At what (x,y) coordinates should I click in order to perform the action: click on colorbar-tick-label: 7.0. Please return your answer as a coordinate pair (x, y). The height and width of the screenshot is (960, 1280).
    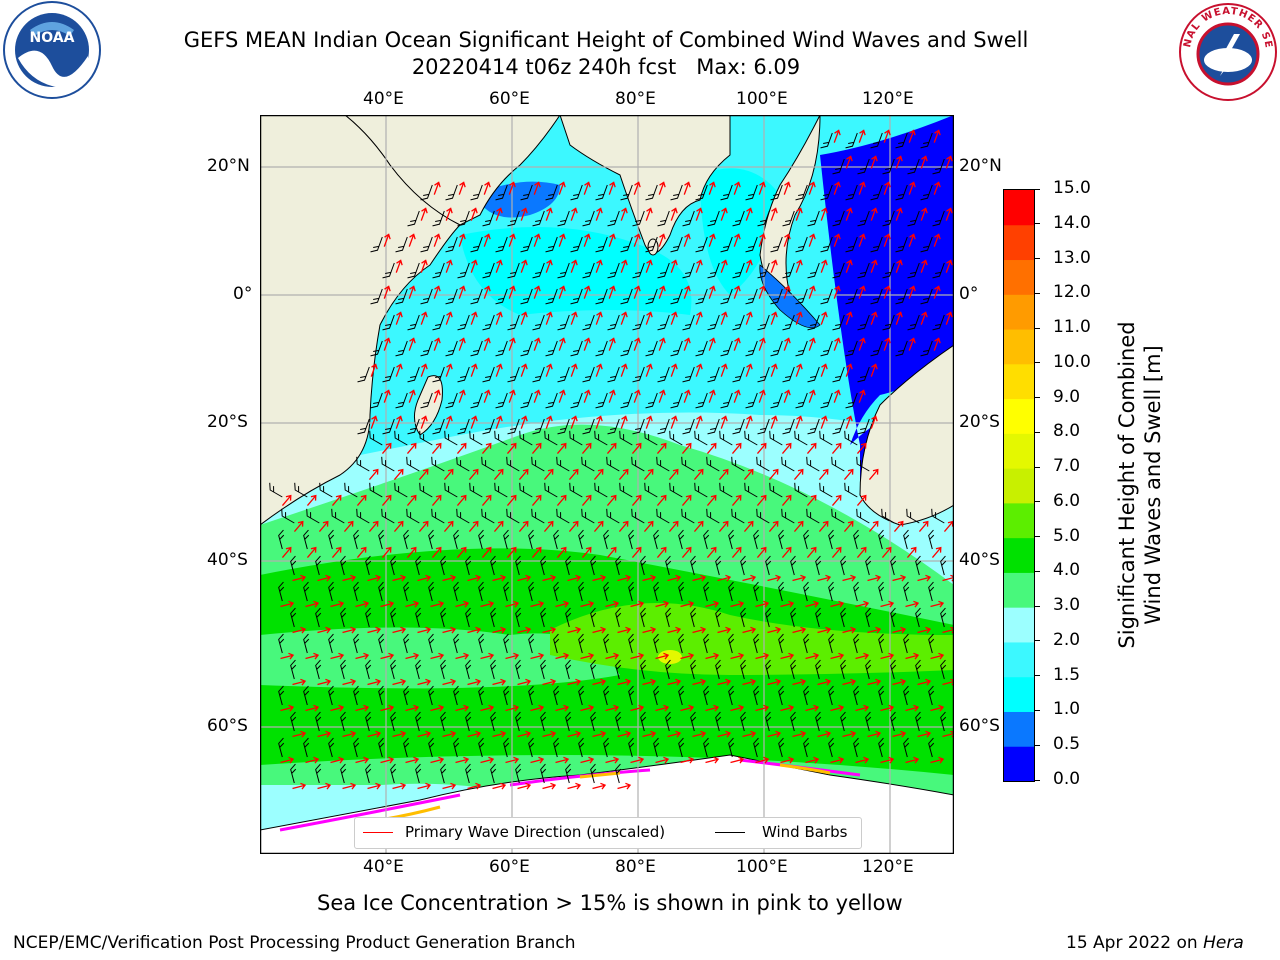
    Looking at the image, I should click on (1067, 466).